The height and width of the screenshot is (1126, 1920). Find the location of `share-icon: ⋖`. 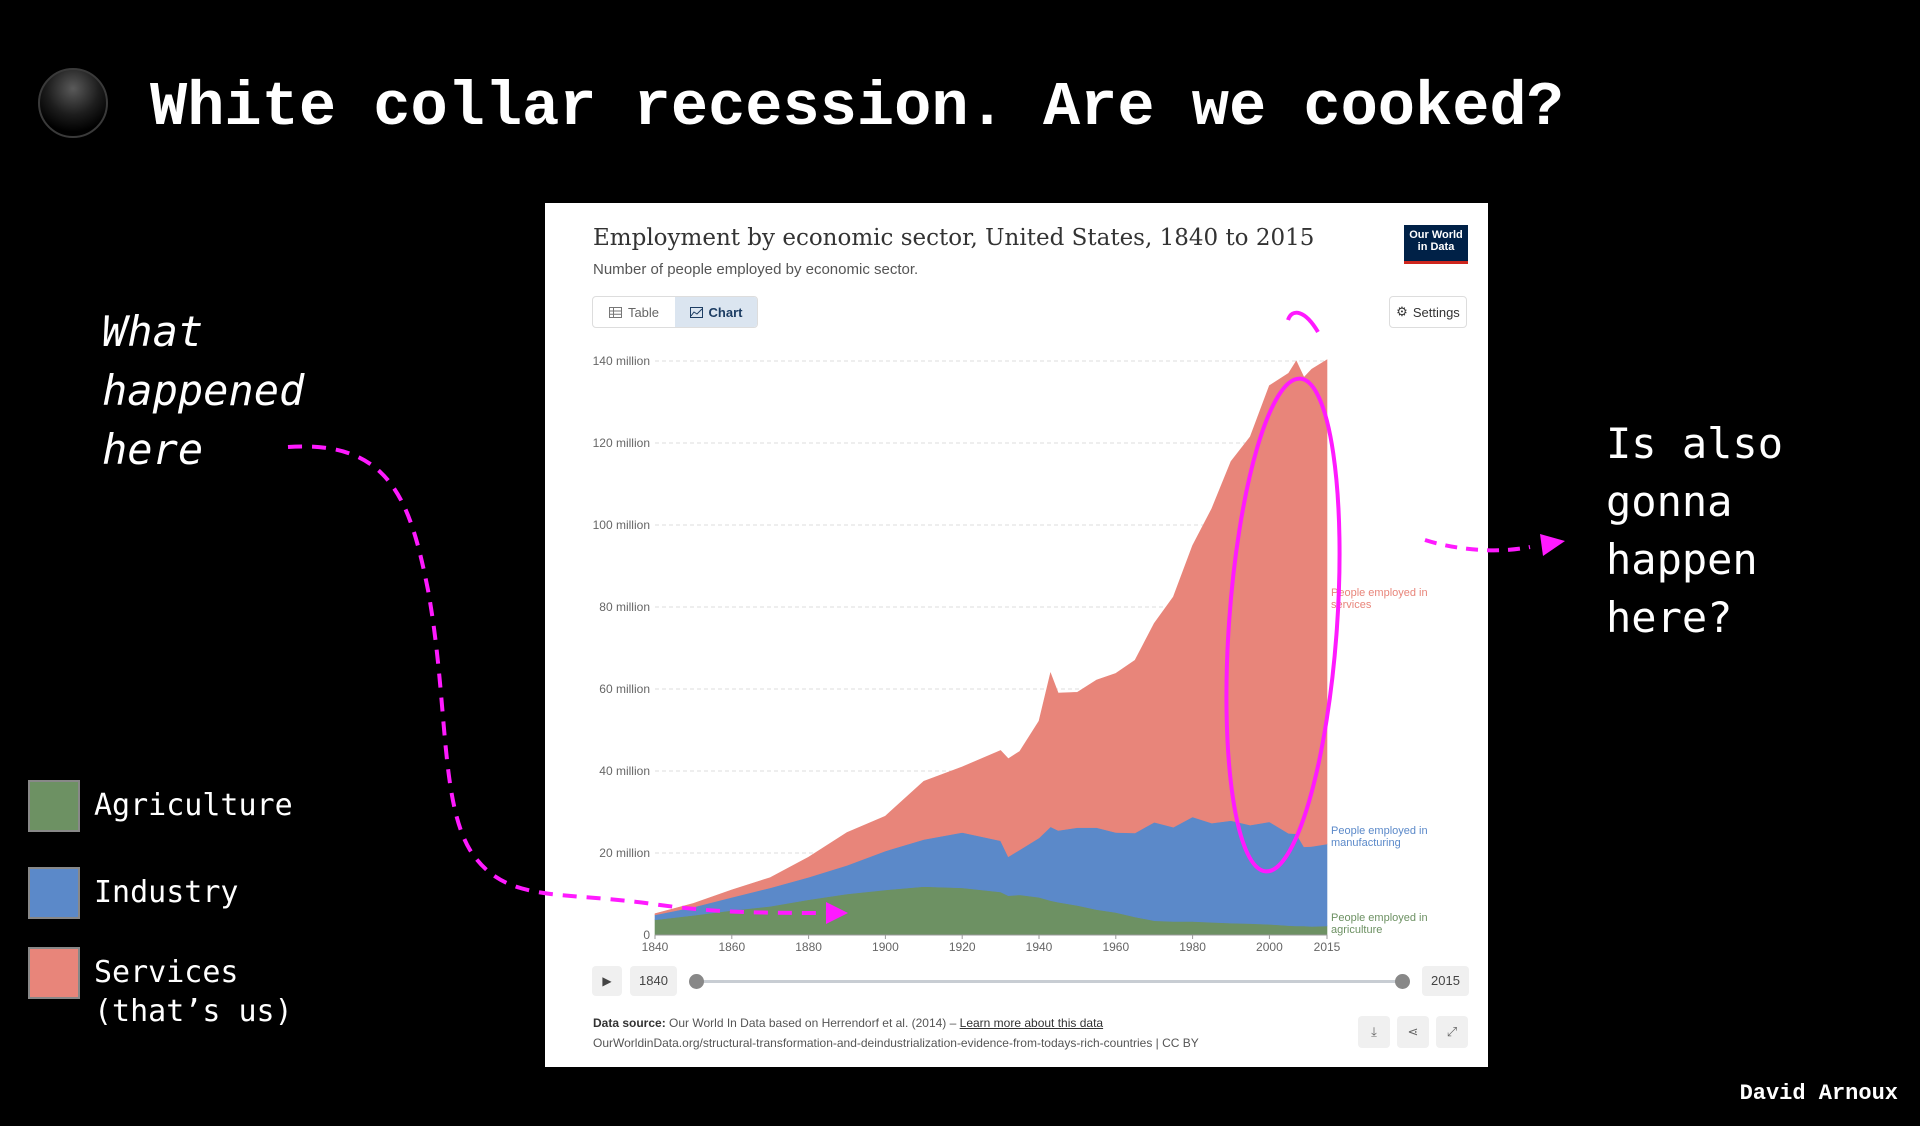

share-icon: ⋖ is located at coordinates (1413, 1031).